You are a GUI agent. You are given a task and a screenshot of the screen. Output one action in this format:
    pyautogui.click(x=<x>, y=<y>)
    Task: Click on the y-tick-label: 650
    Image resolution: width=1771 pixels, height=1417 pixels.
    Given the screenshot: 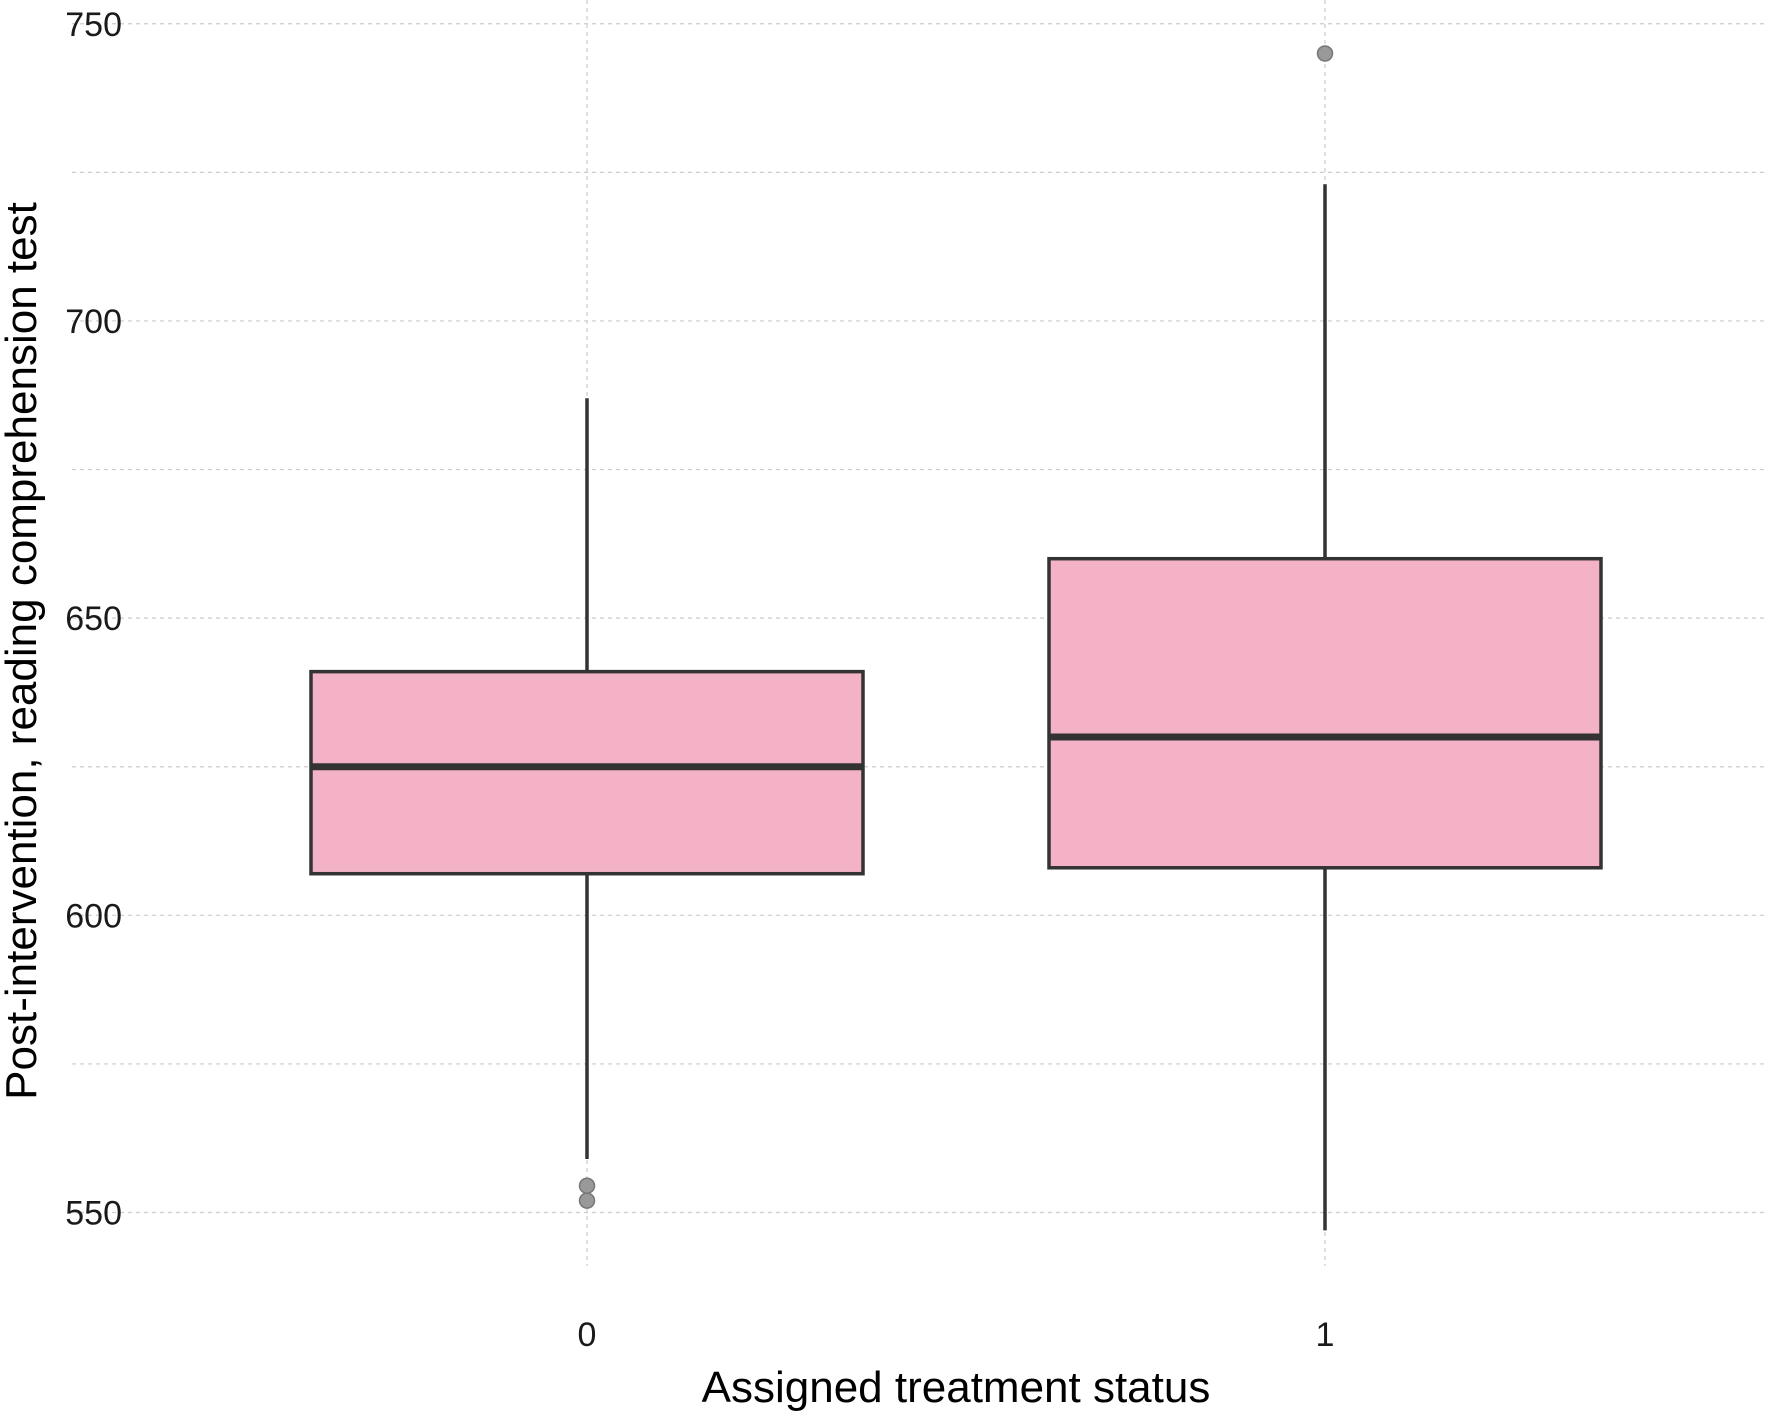 What is the action you would take?
    pyautogui.click(x=93, y=619)
    